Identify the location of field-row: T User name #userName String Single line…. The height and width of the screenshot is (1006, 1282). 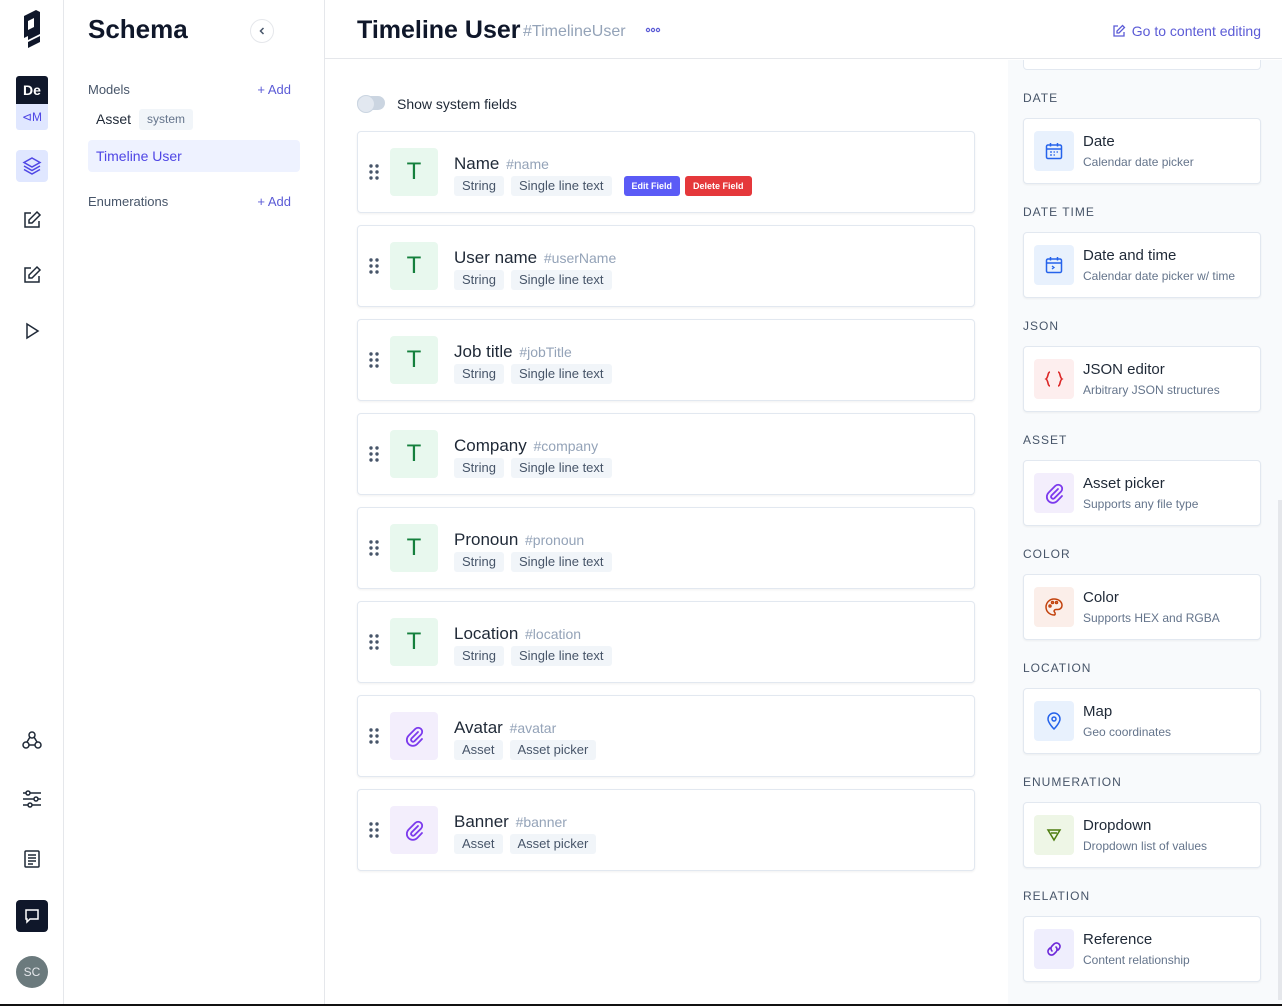
(666, 266).